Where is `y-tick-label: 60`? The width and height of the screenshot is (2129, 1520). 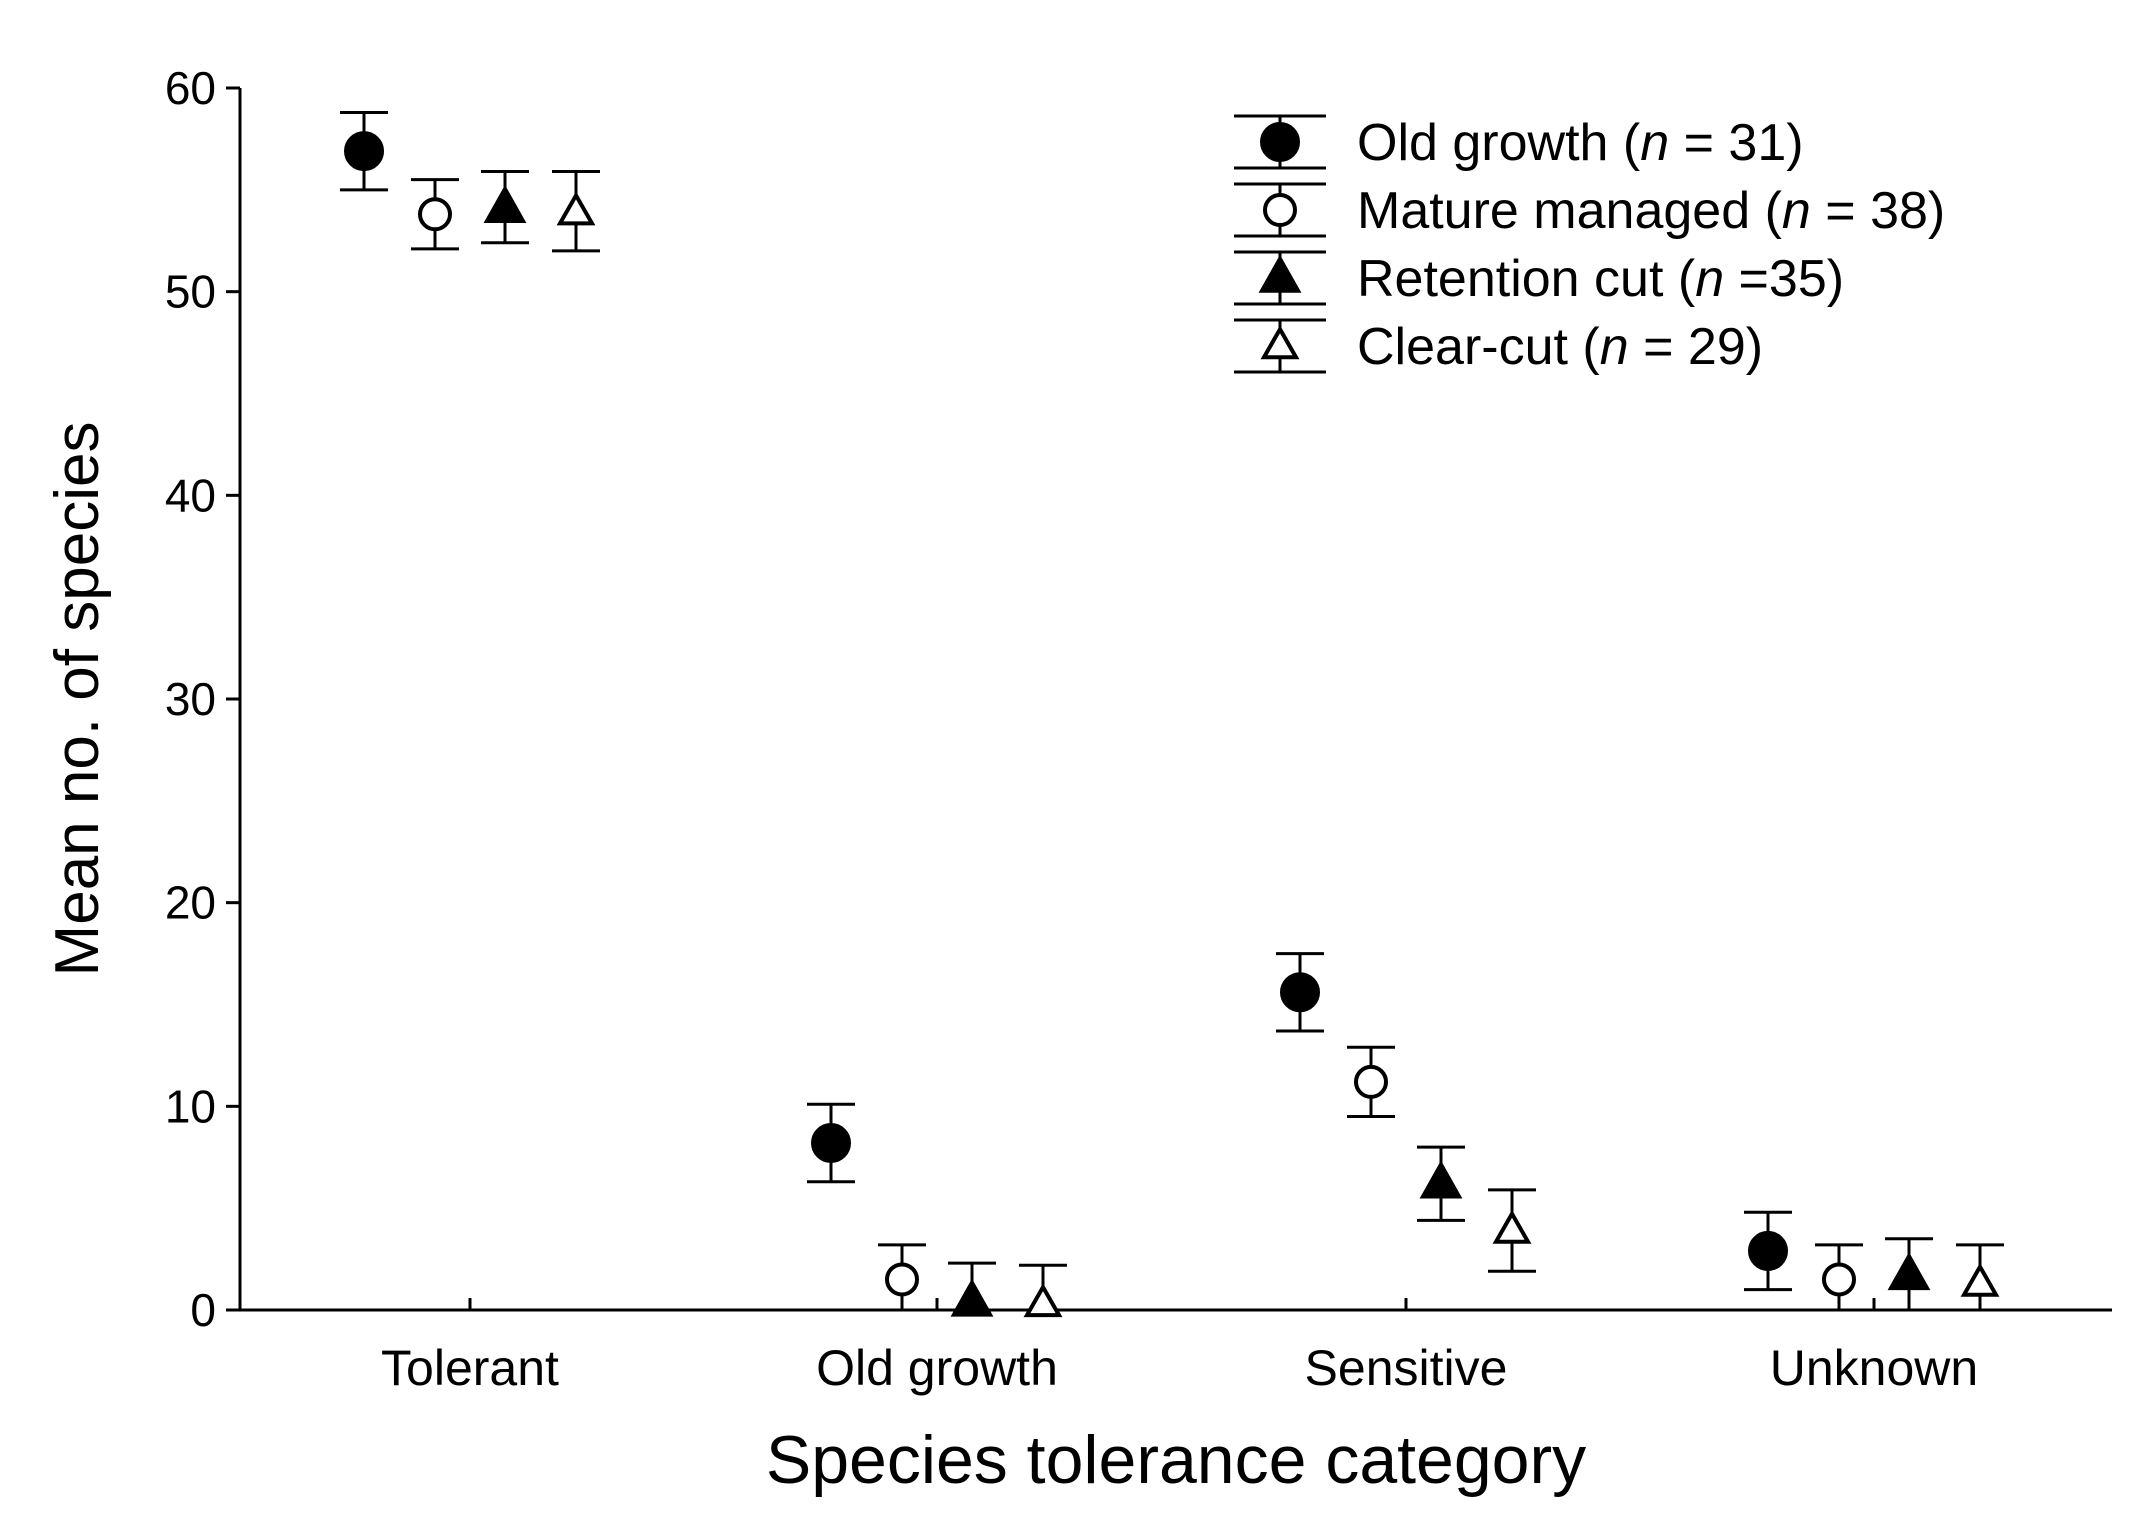
y-tick-label: 60 is located at coordinates (190, 88).